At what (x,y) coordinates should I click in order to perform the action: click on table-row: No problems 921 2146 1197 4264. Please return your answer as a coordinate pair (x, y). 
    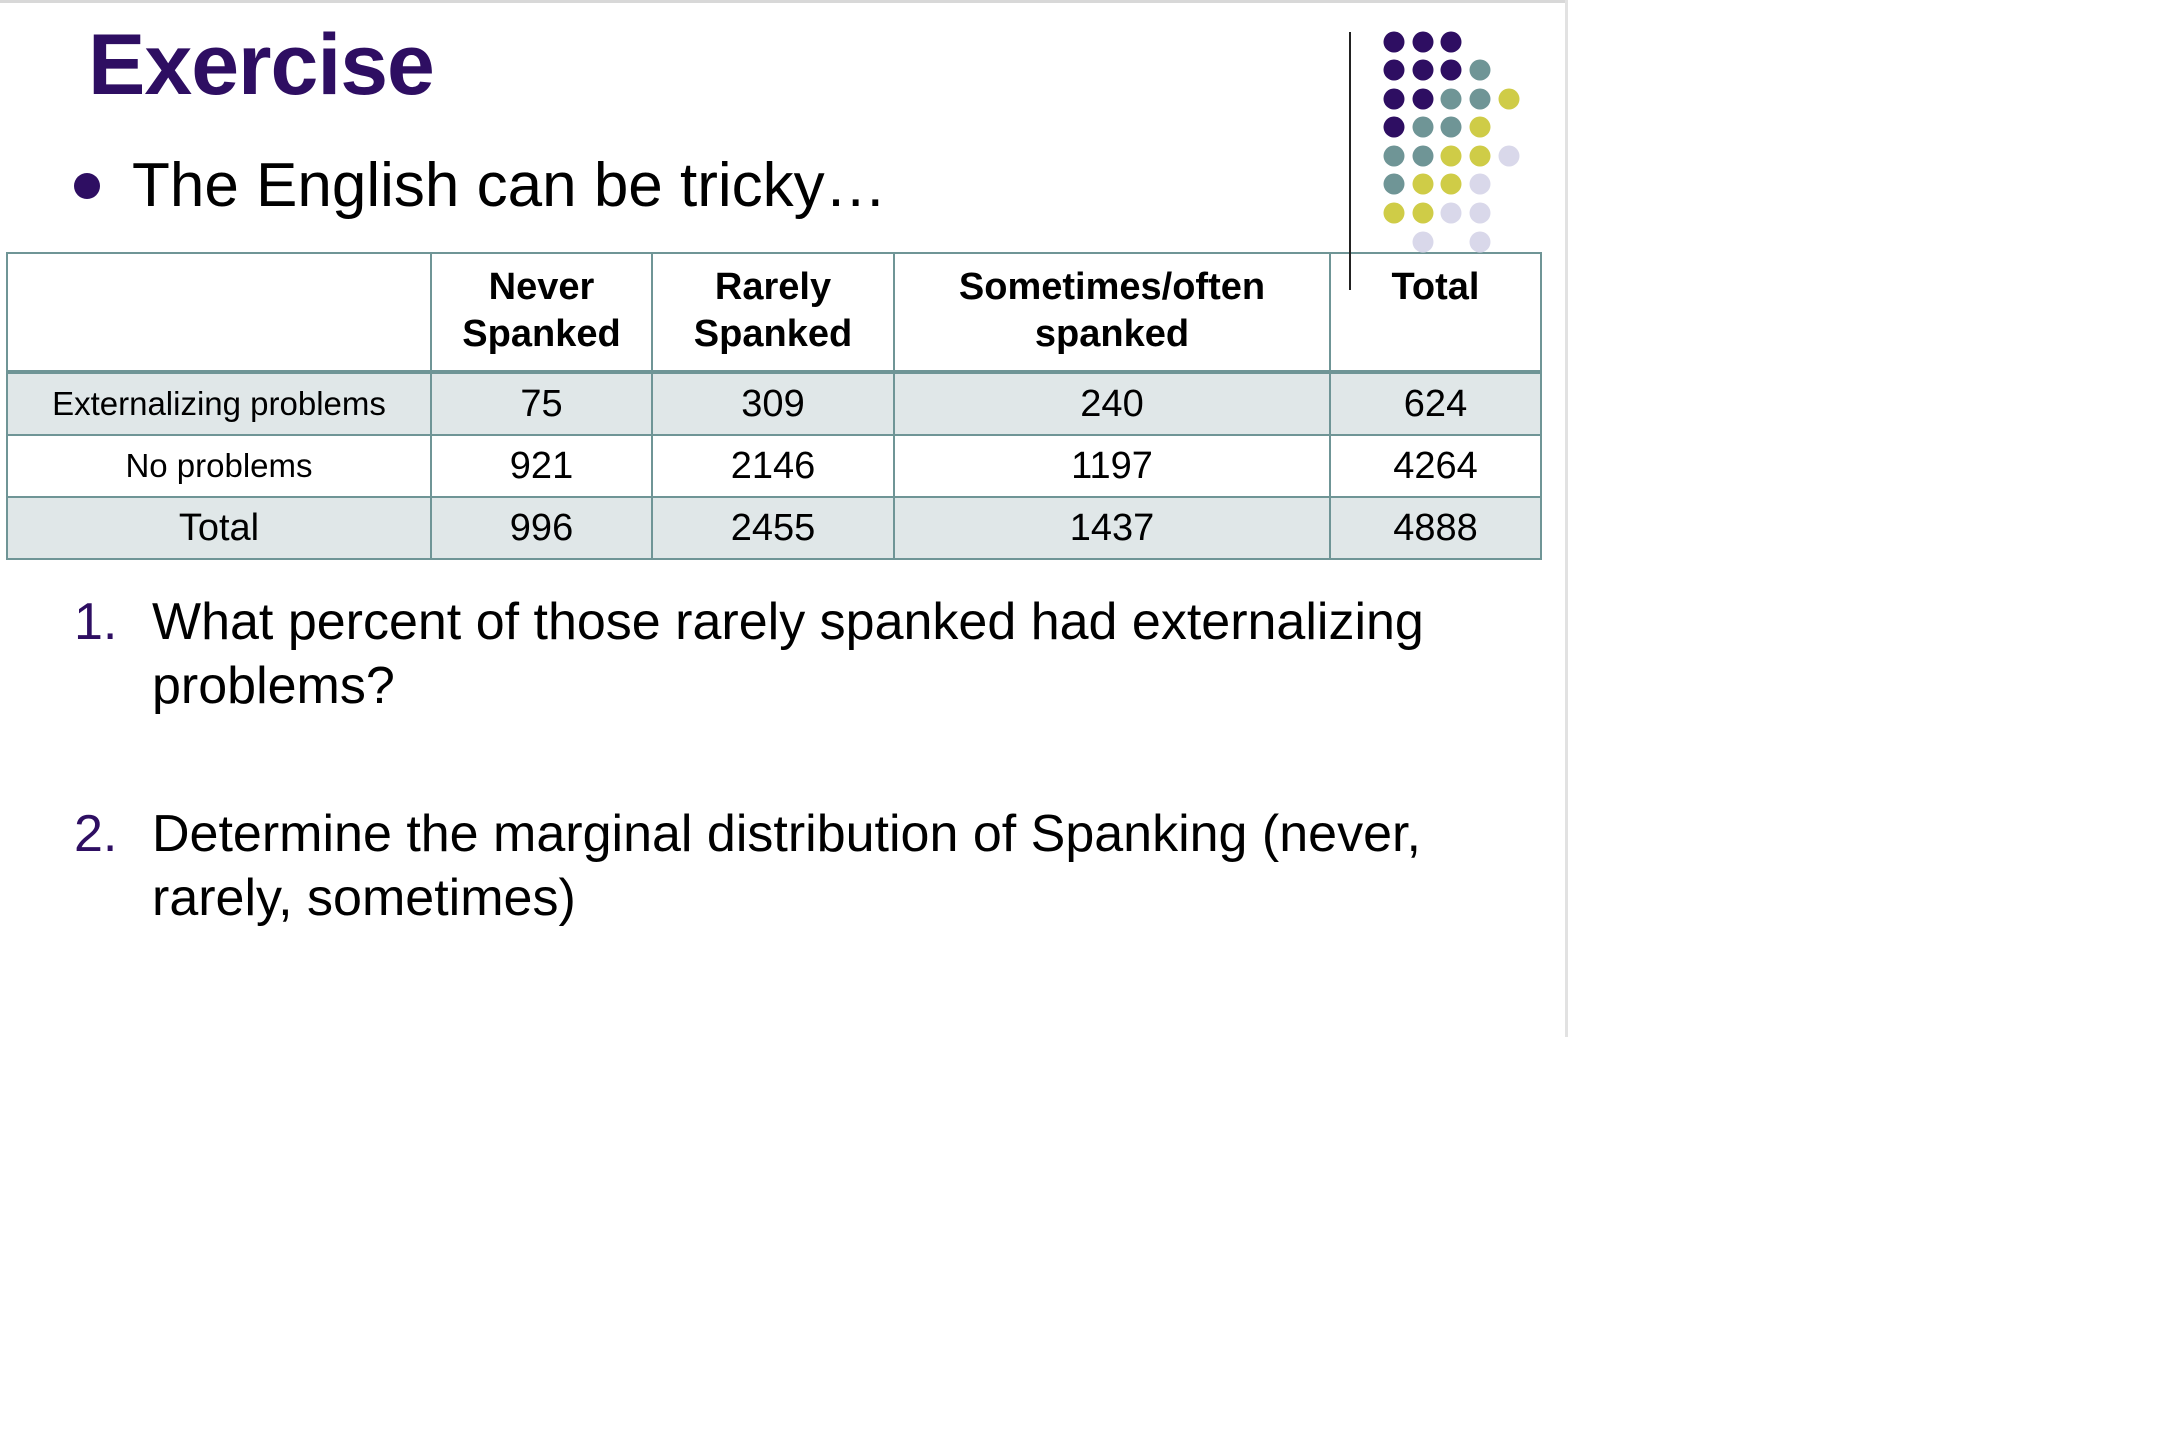
    Looking at the image, I should click on (774, 466).